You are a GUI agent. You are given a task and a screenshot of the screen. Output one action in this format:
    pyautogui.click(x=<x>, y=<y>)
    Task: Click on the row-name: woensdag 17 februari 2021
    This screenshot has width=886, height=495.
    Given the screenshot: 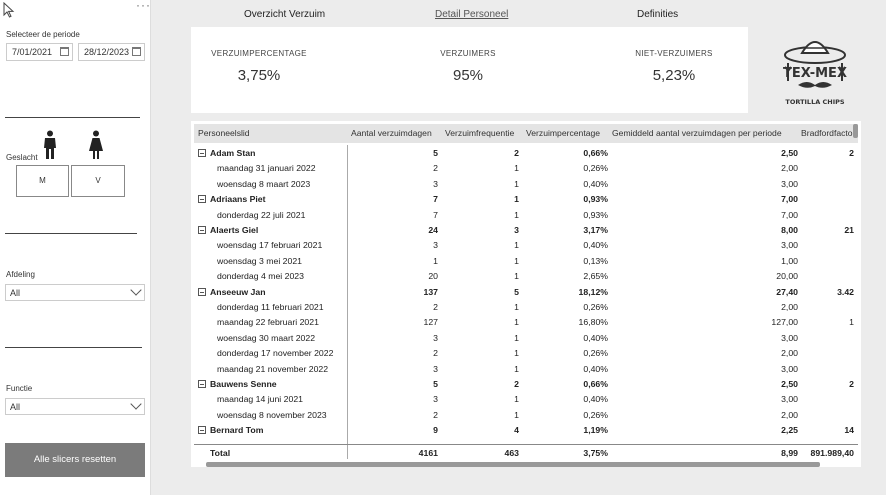 What is the action you would take?
    pyautogui.click(x=270, y=245)
    